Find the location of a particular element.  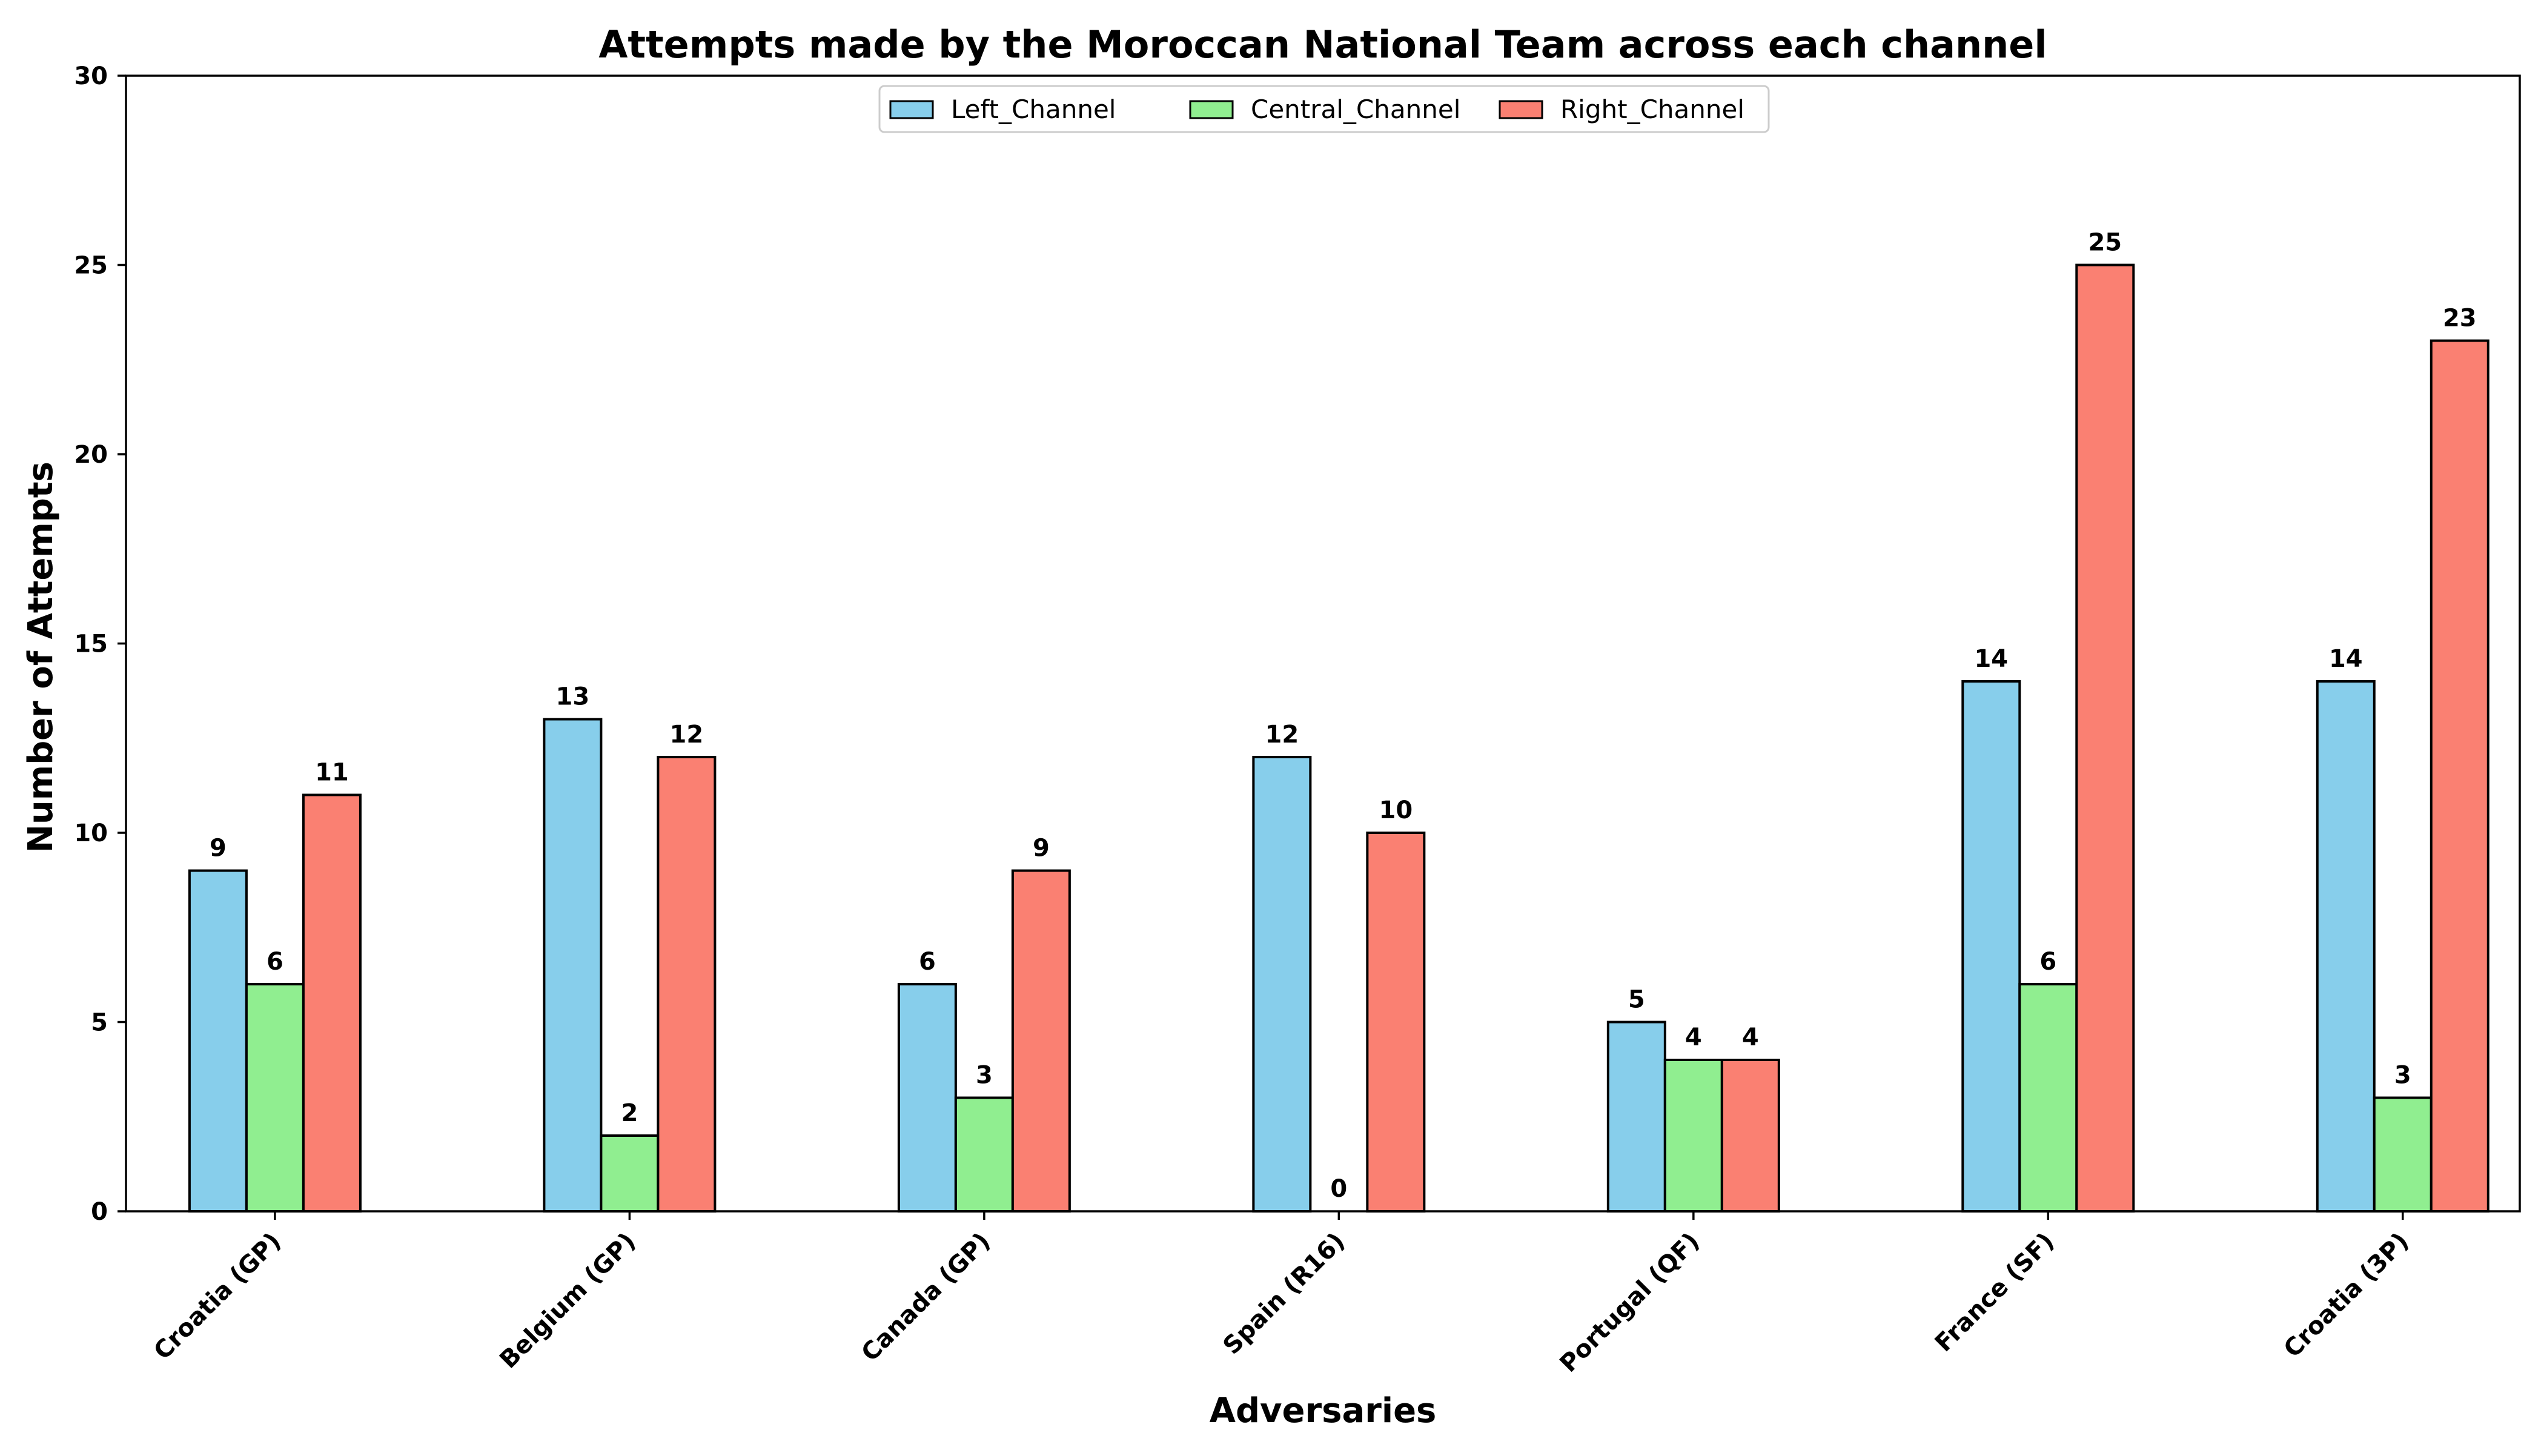

legend-box is located at coordinates (1324, 109).